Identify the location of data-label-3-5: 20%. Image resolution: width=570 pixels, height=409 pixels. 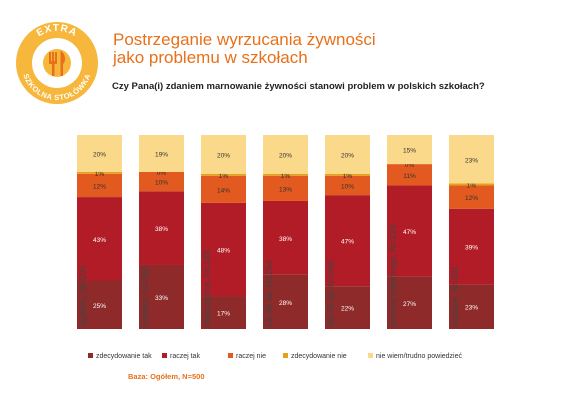
(223, 155).